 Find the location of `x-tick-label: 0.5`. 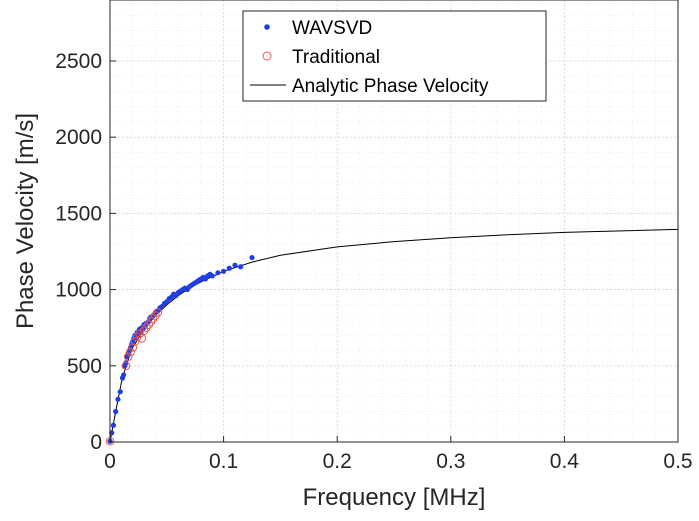

x-tick-label: 0.5 is located at coordinates (677, 461).